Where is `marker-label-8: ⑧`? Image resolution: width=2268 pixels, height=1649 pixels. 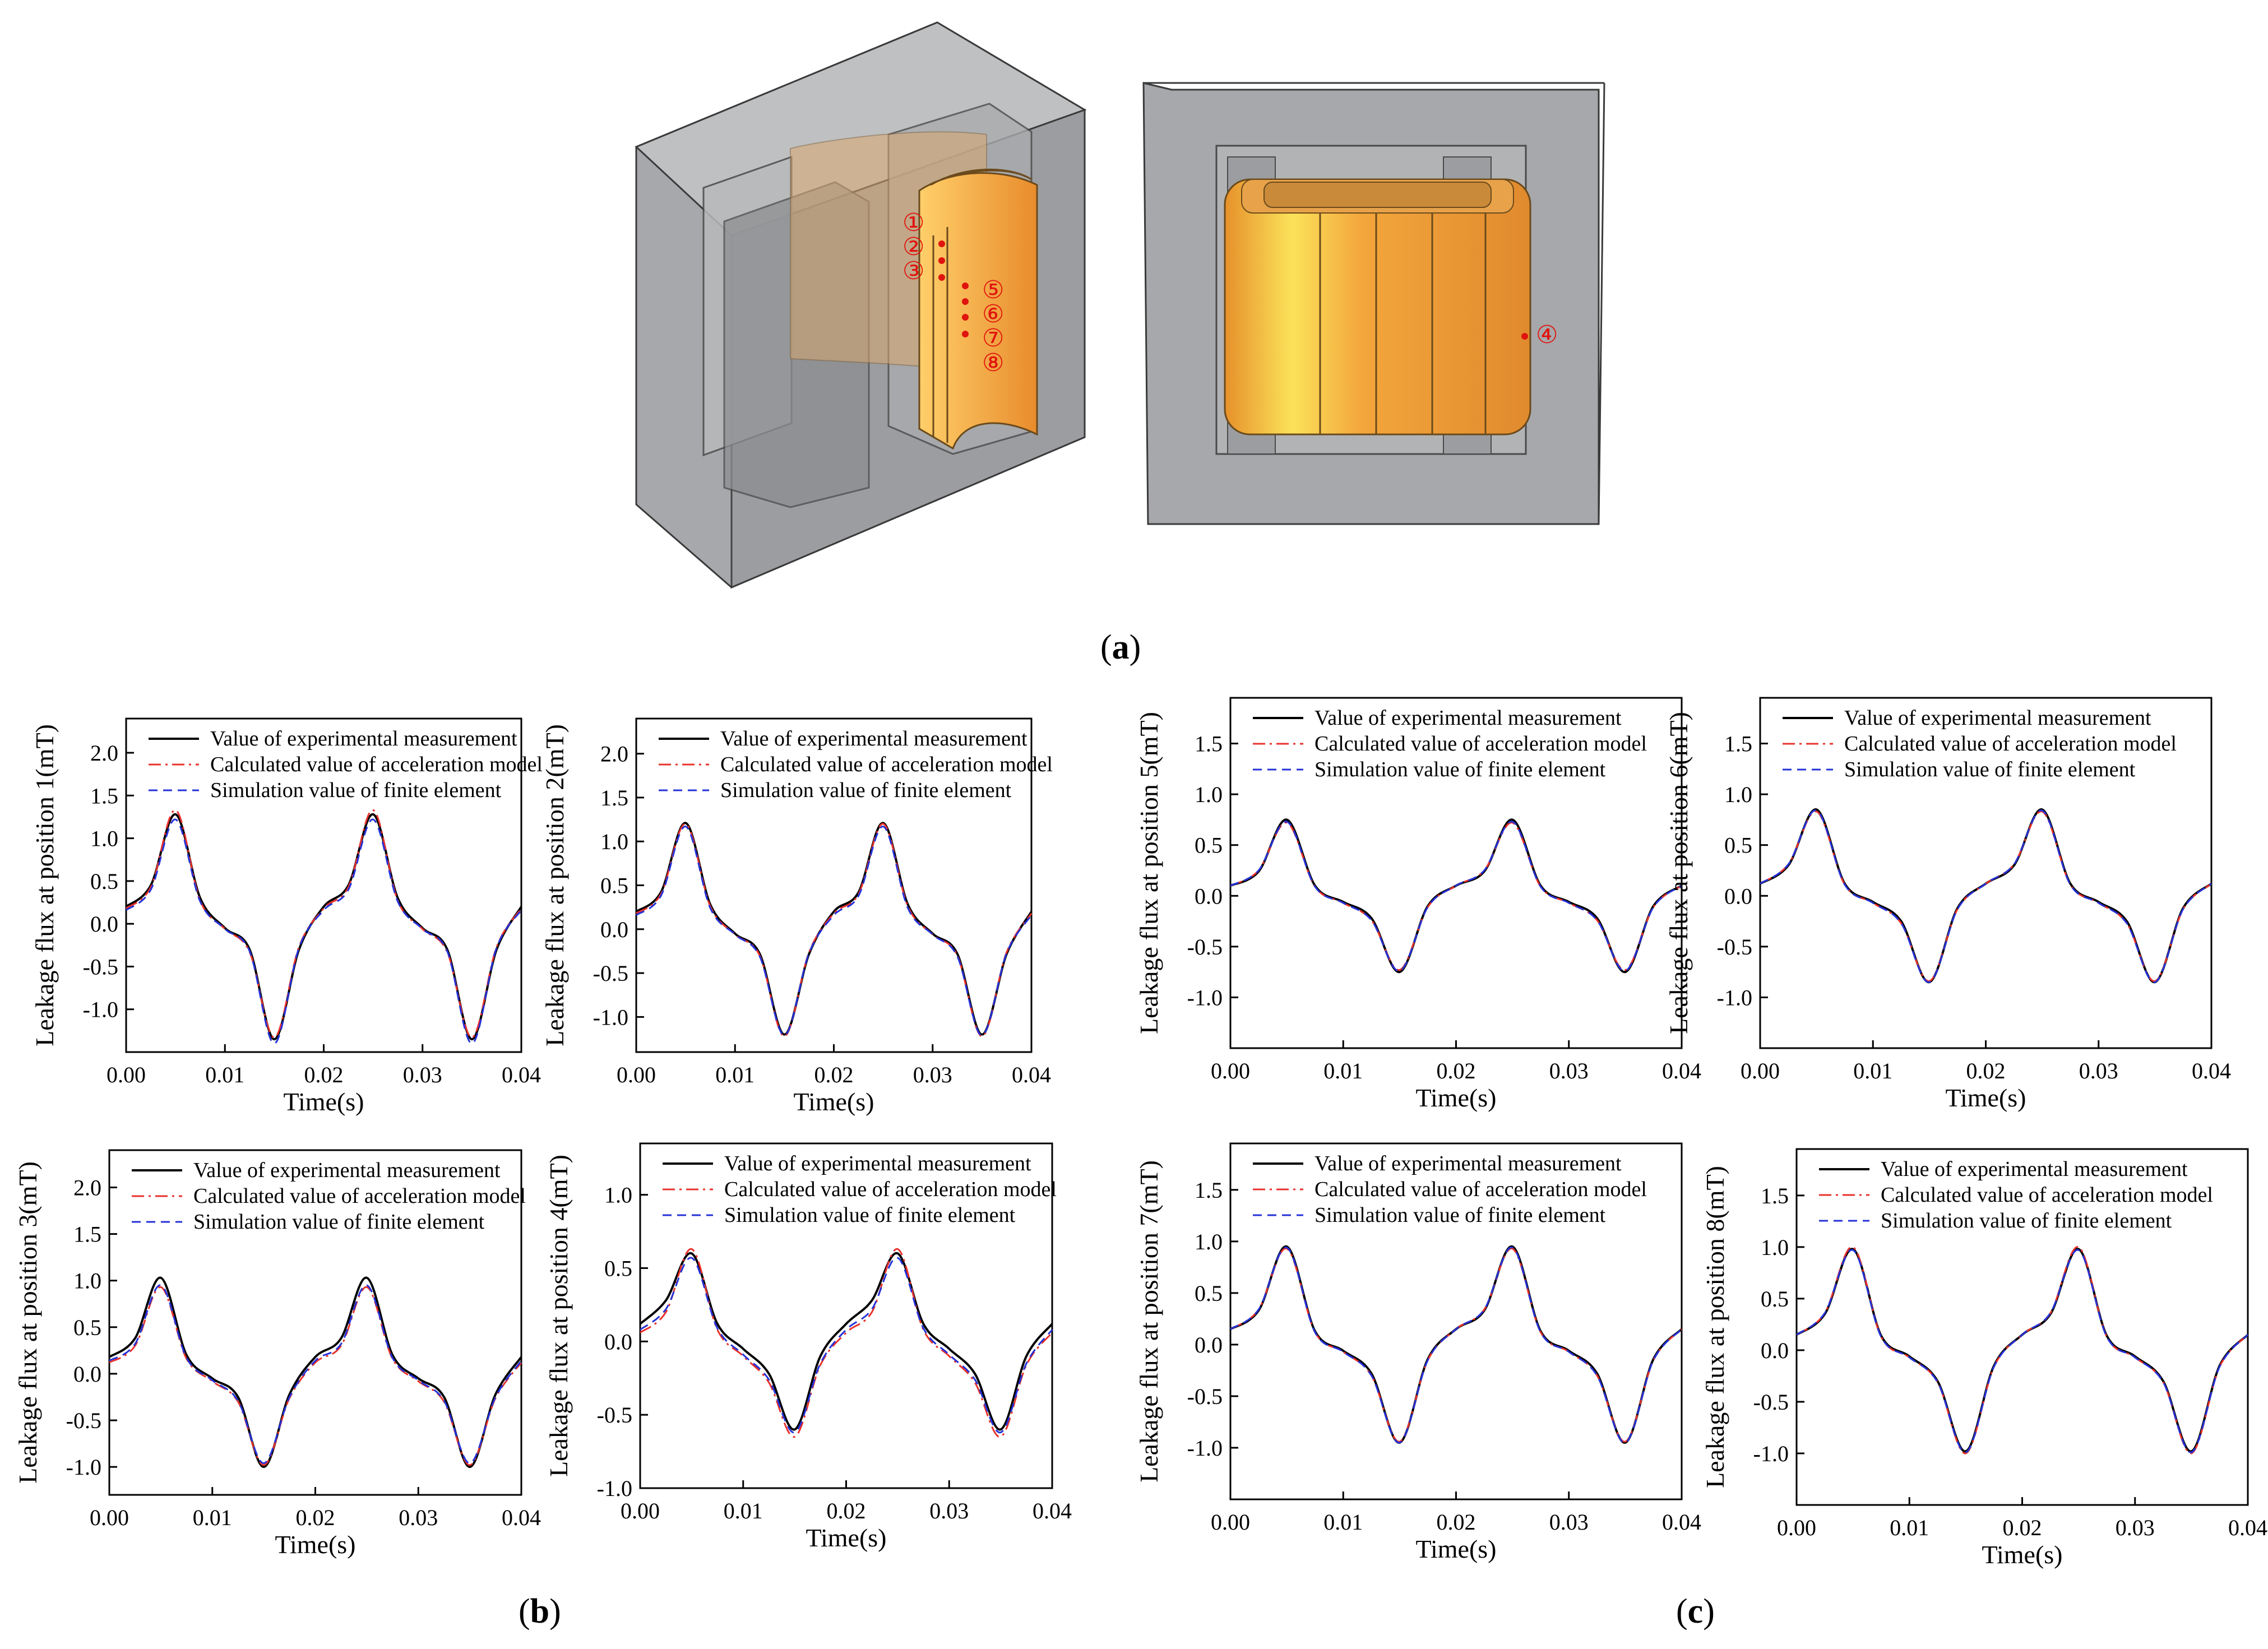
marker-label-8: ⑧ is located at coordinates (993, 363).